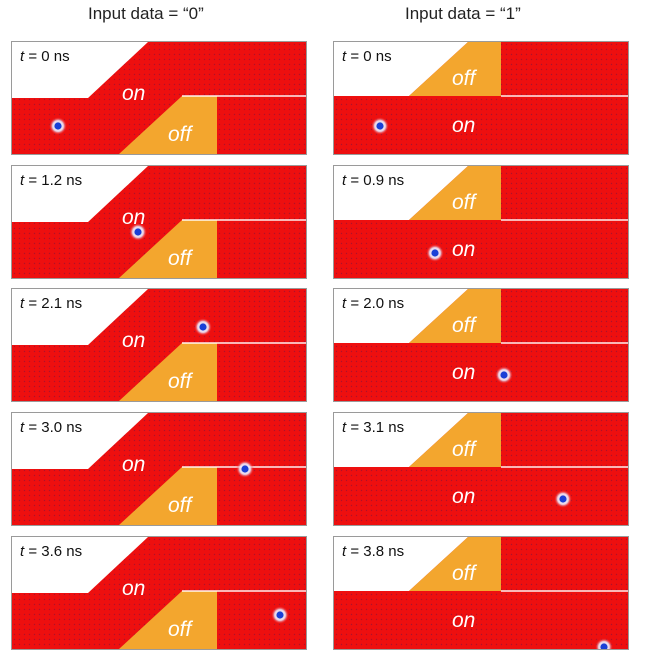  What do you see at coordinates (51, 551) in the screenshot?
I see `time-label: t = 3.6 ns` at bounding box center [51, 551].